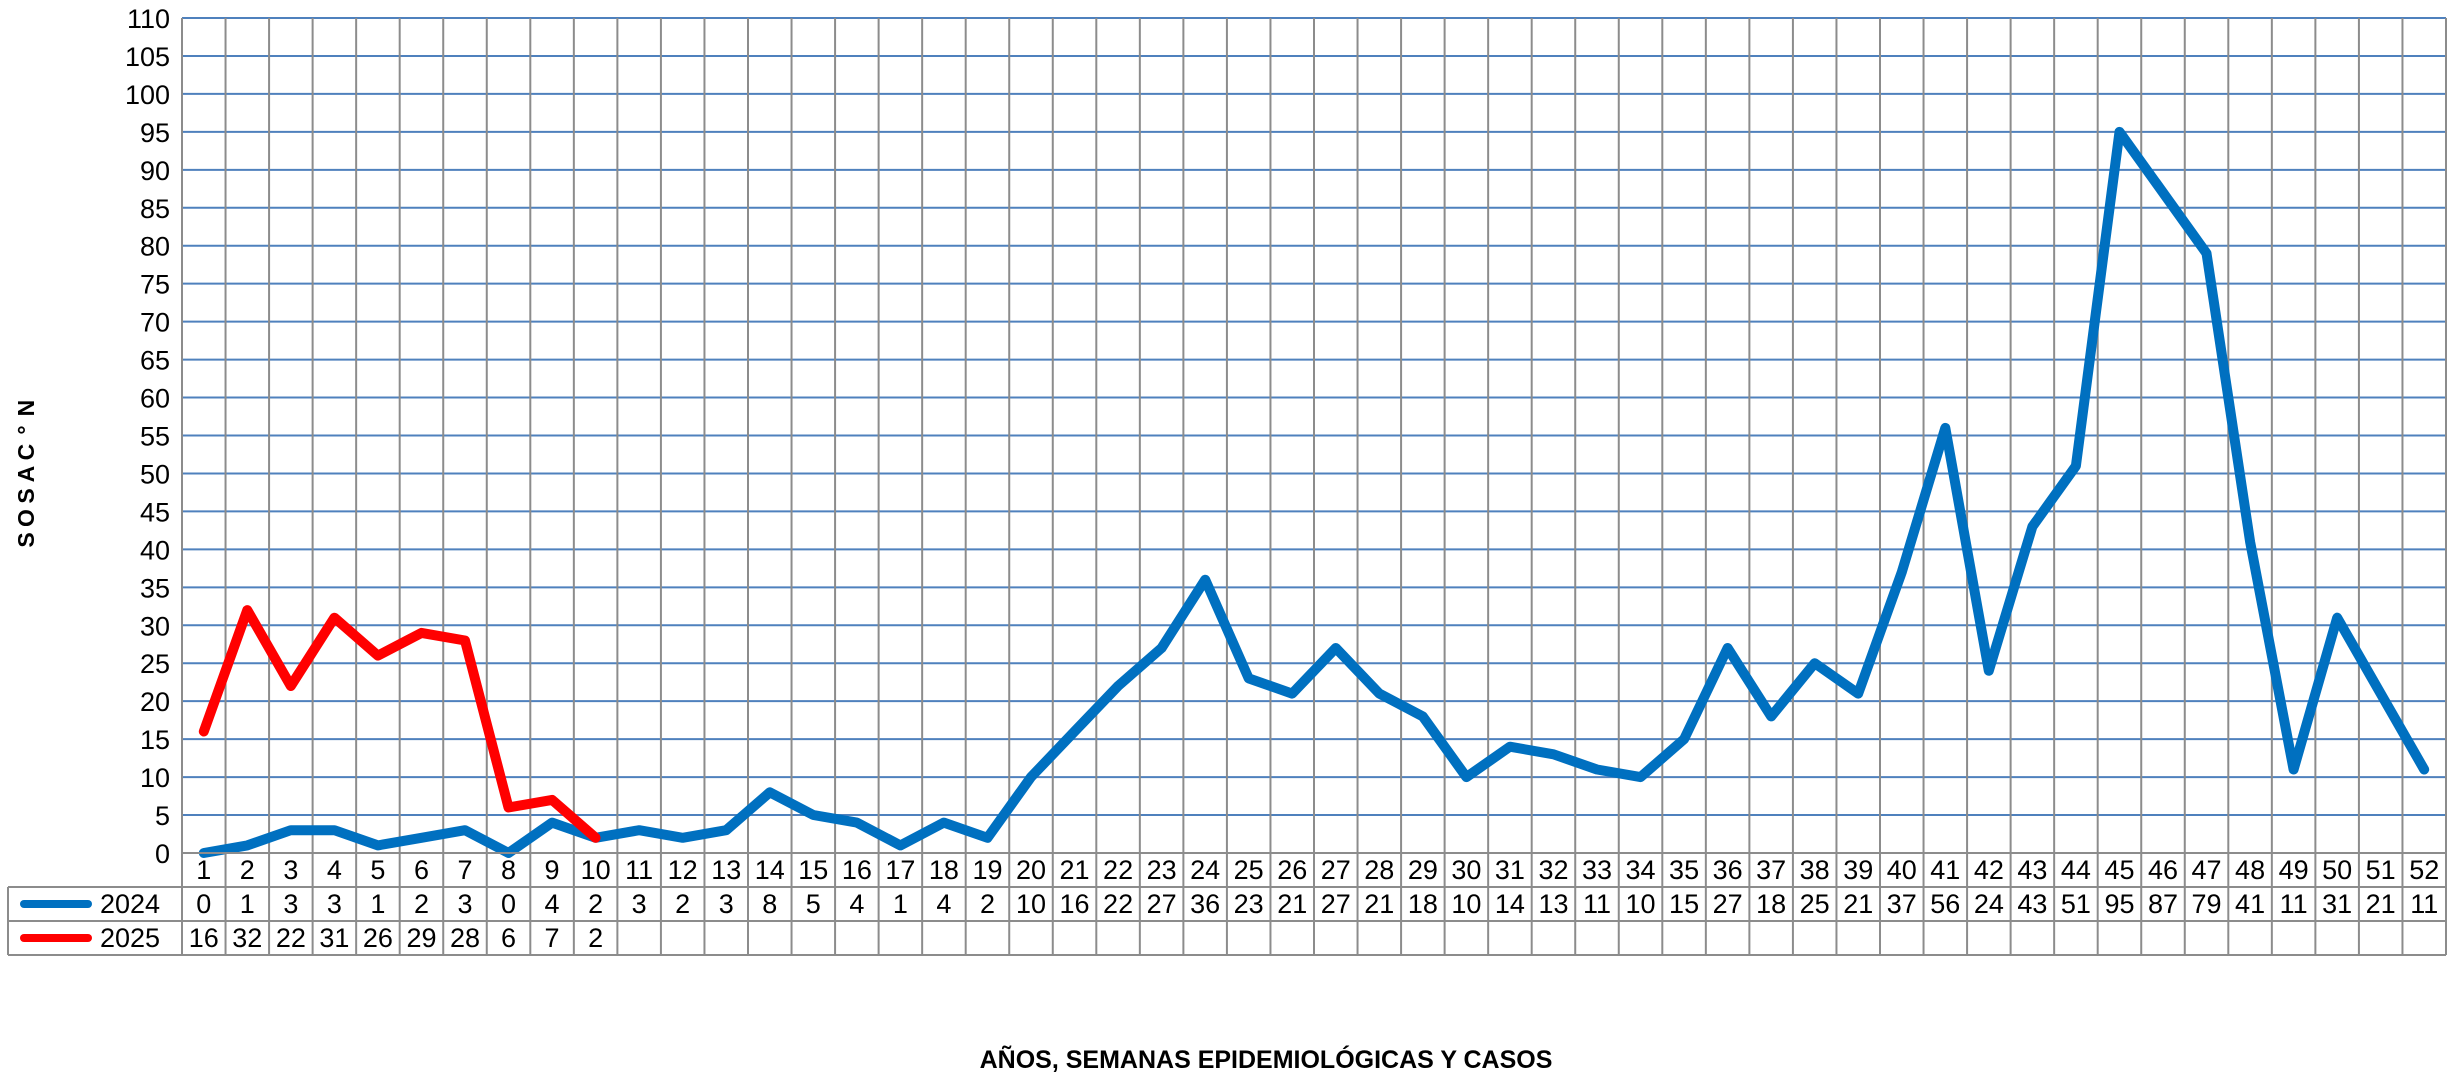 The height and width of the screenshot is (1074, 2460). Describe the element at coordinates (1249, 904) in the screenshot. I see `data-label-2024: 23` at that location.